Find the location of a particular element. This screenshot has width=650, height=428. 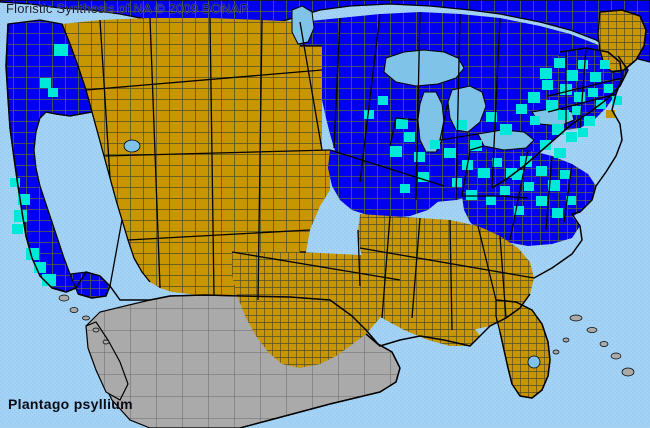

region-southeast-absent is located at coordinates (446, 280).